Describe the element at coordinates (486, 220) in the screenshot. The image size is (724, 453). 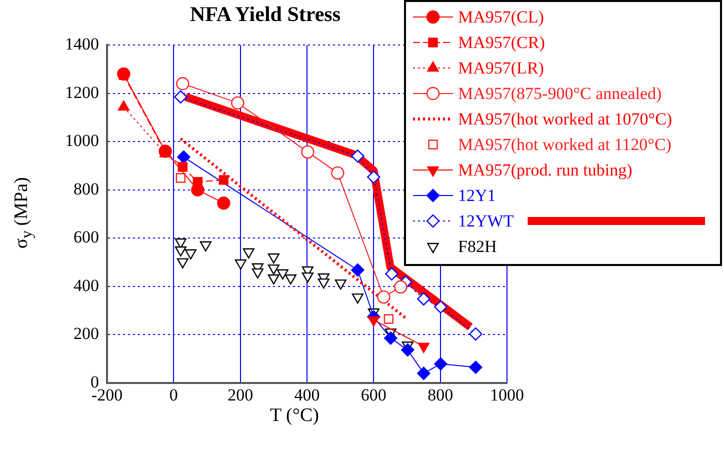
I see `legend-label: 12YWT` at that location.